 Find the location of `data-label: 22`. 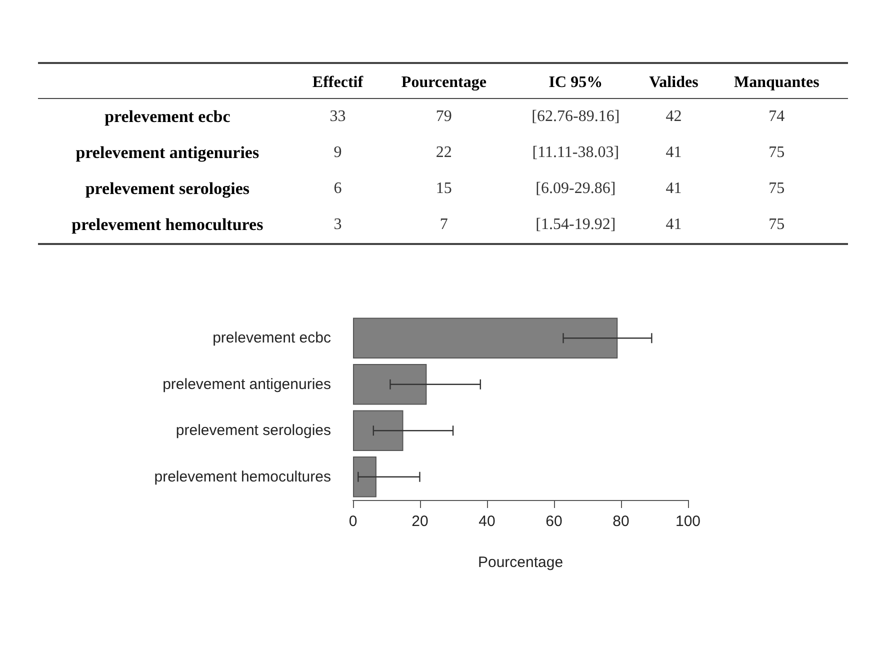

data-label: 22 is located at coordinates (443, 153).